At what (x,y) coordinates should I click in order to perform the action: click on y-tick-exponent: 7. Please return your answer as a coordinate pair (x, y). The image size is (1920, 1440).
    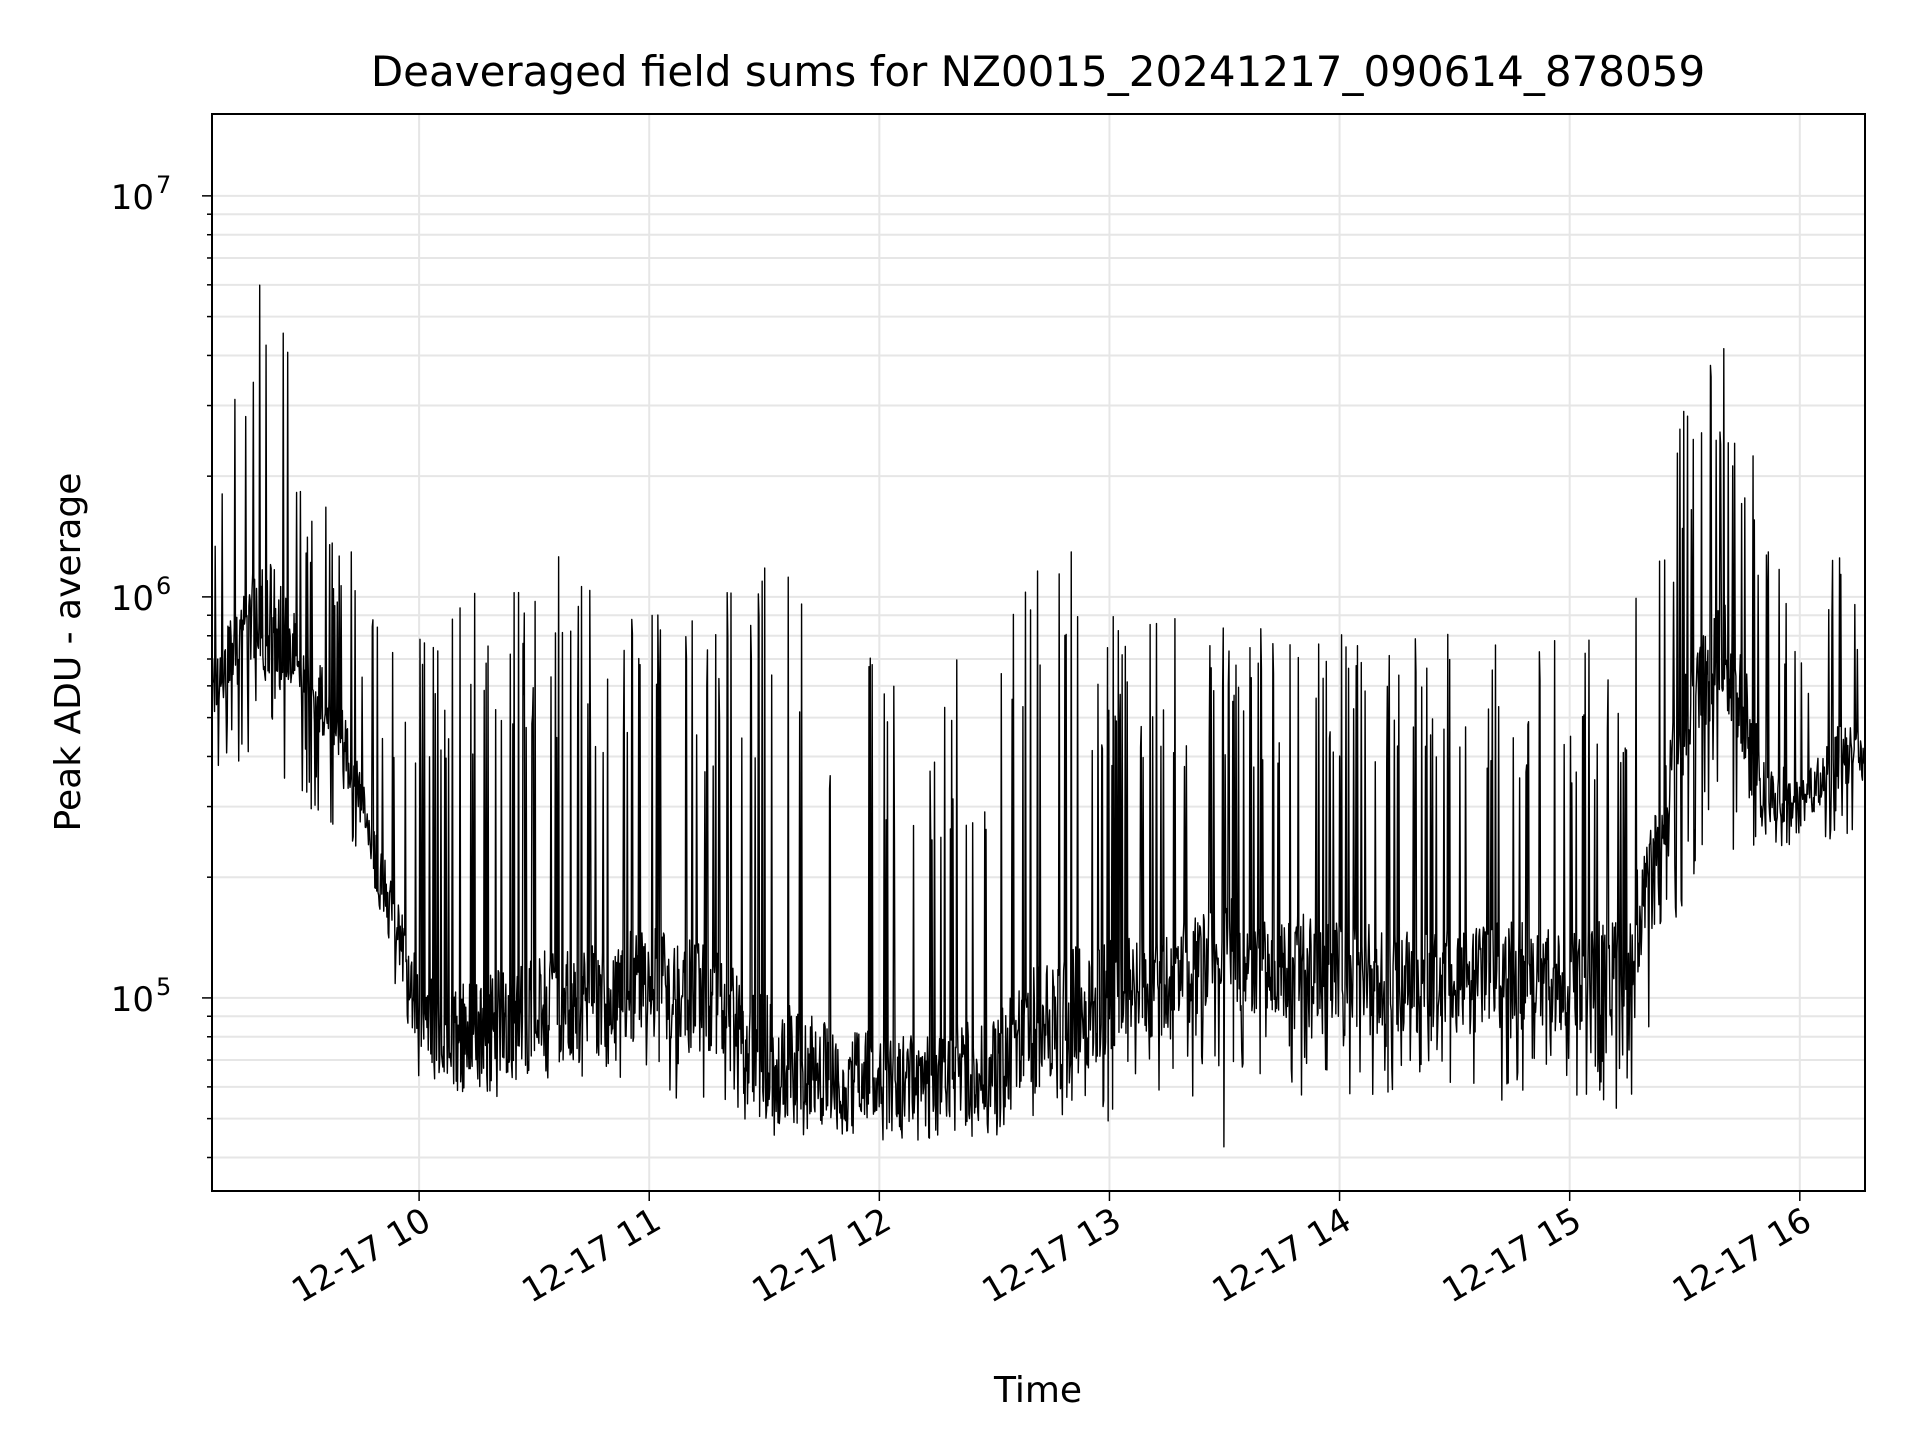
    Looking at the image, I should click on (163, 185).